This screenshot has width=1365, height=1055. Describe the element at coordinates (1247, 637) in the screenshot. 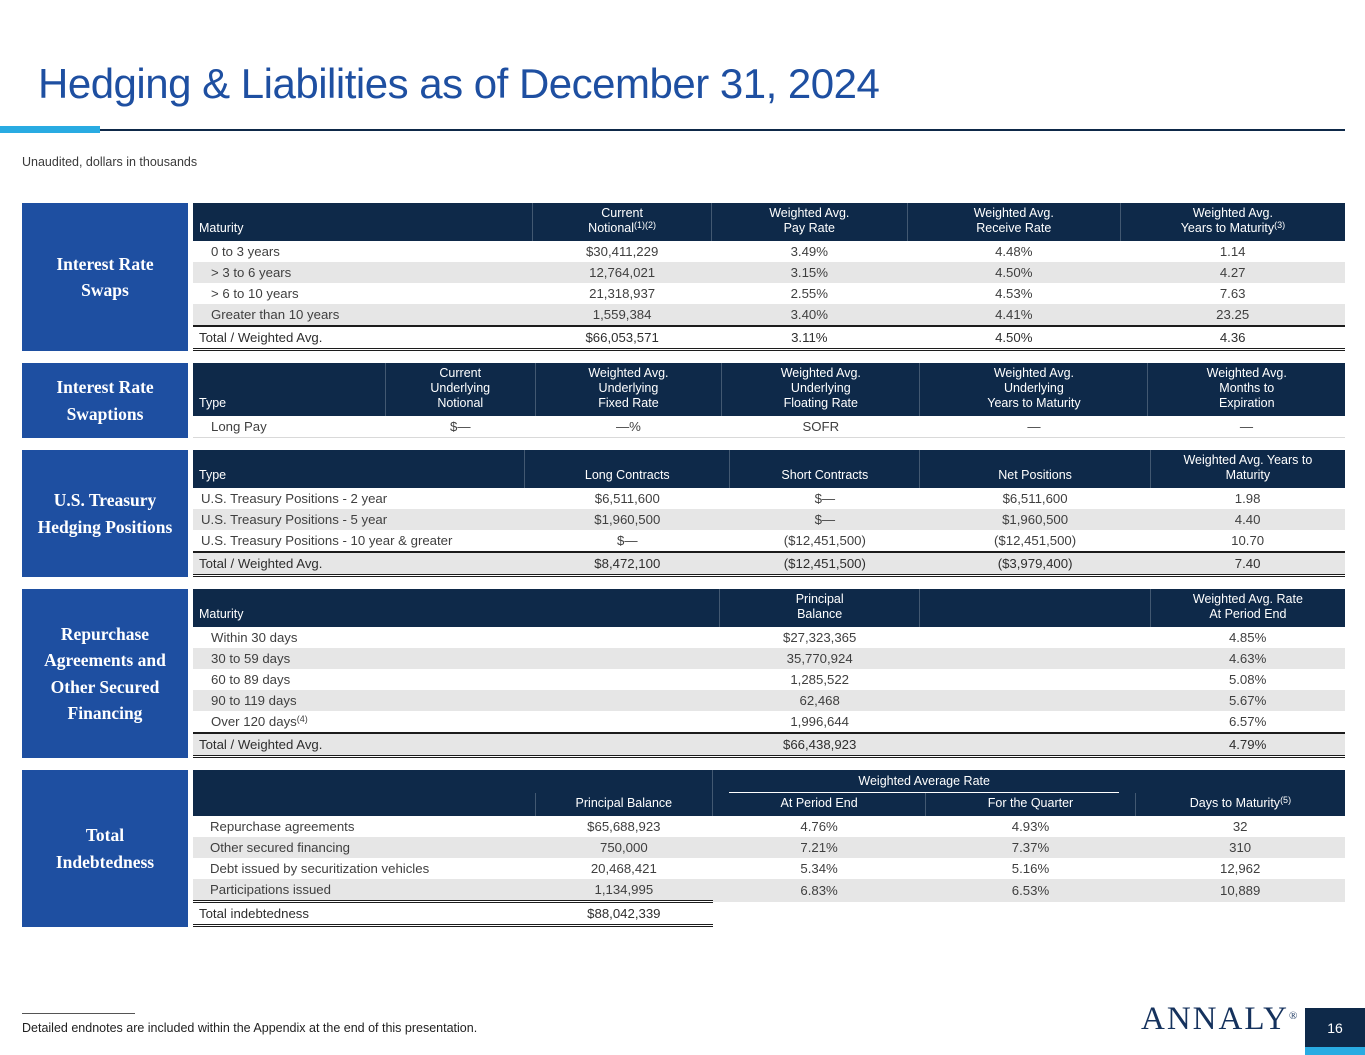

I see `table-cell: 4.85%` at that location.